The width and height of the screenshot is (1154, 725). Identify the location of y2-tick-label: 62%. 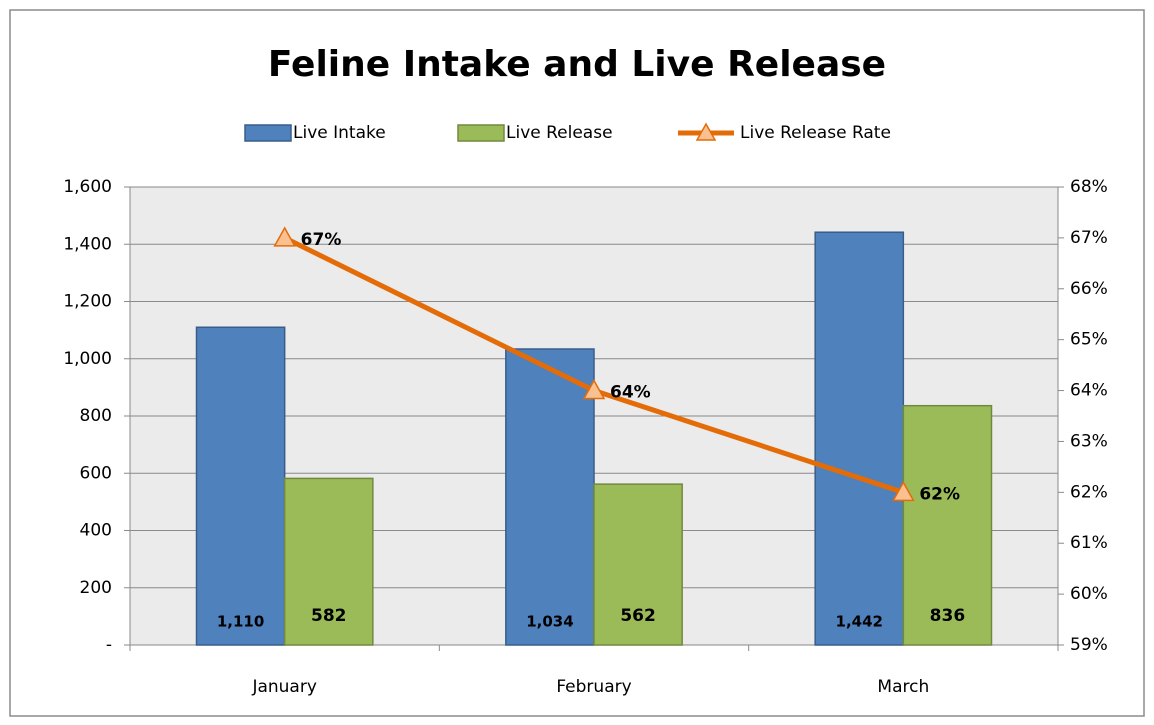
(1089, 492).